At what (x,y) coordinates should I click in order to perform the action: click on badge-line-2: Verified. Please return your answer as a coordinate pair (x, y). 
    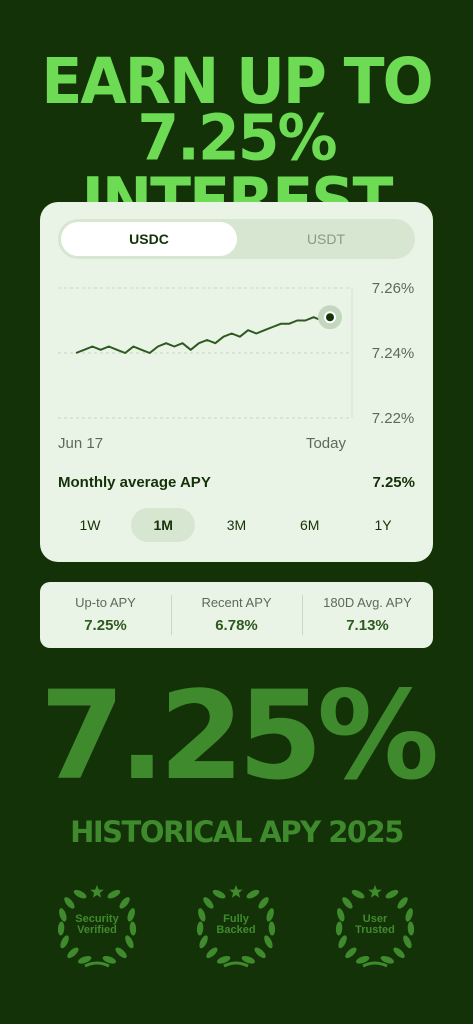
    Looking at the image, I should click on (97, 930).